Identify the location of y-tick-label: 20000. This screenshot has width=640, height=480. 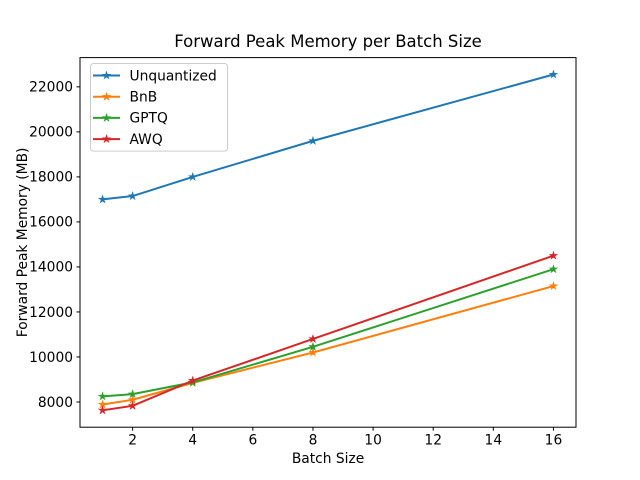
(51, 133).